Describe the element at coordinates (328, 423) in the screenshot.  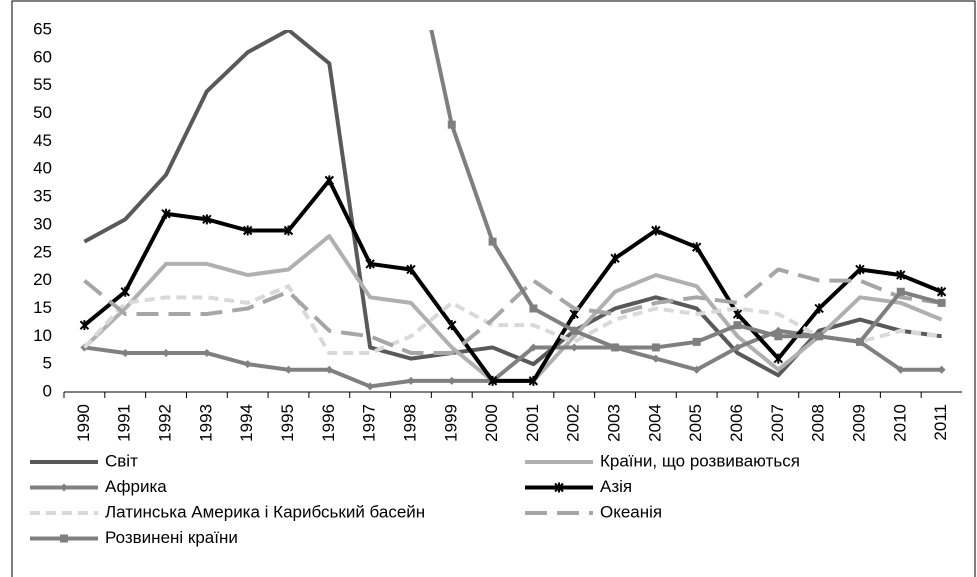
I see `x-tick-label: 1996` at that location.